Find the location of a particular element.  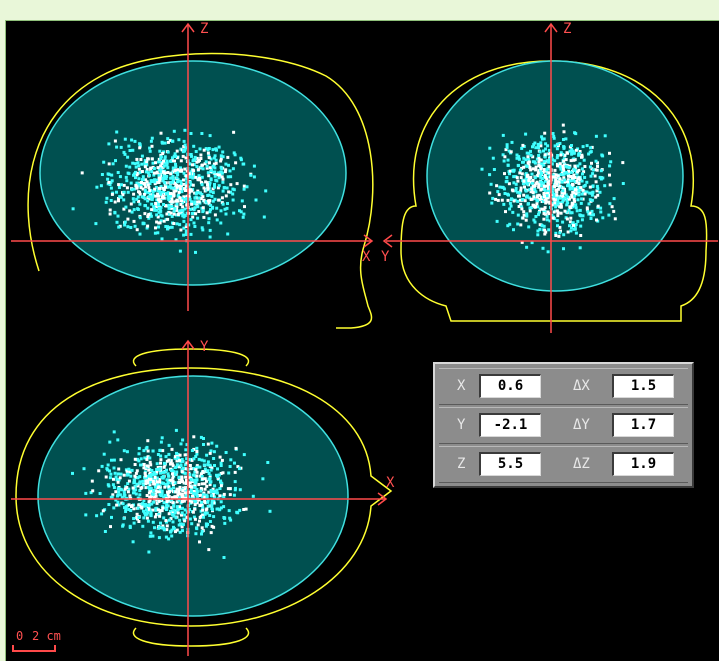

x-label: X is located at coordinates (461, 386).